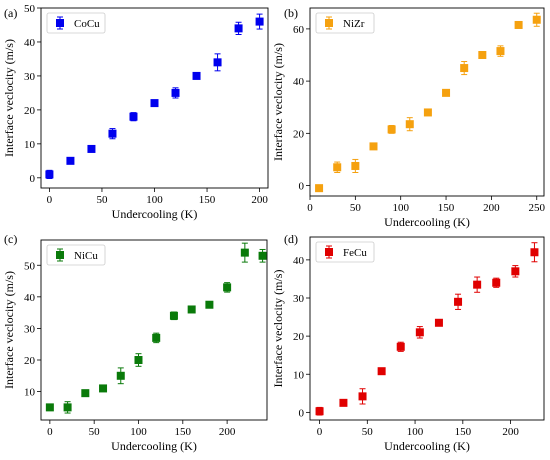 Image resolution: width=550 pixels, height=460 pixels. Describe the element at coordinates (10, 239) in the screenshot. I see `panel-label: (c)` at that location.